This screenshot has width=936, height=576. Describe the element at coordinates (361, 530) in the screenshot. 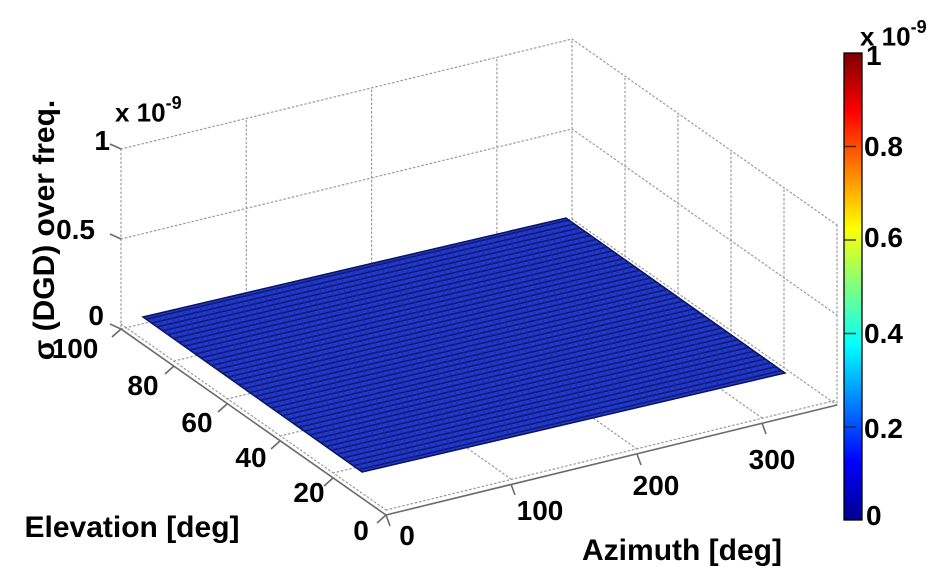

I see `y-tick-label-0: 0` at that location.